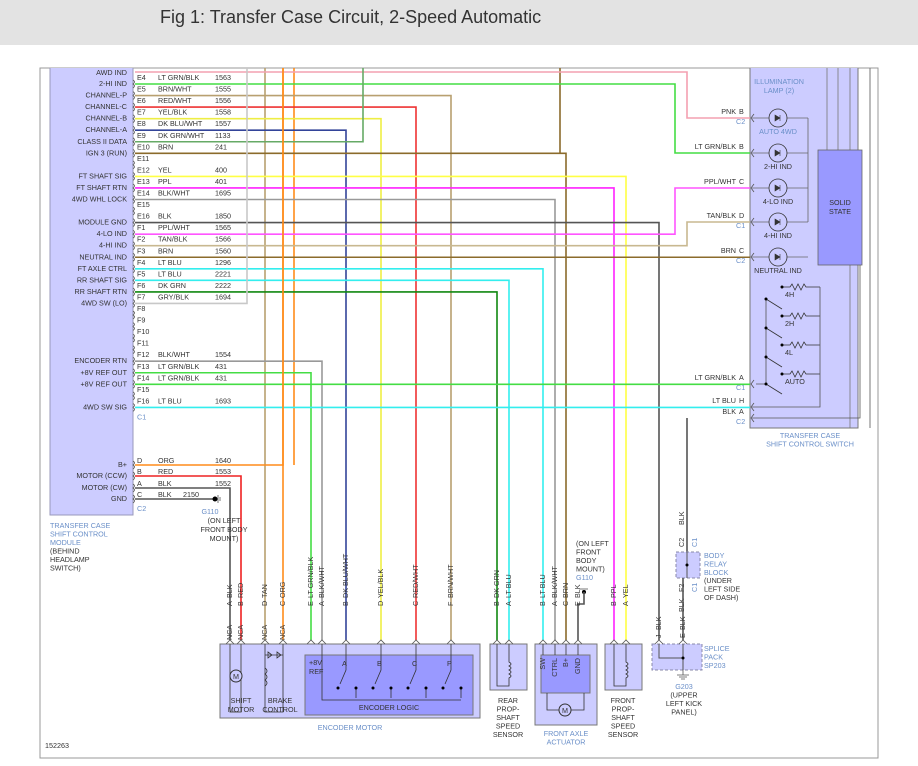  I want to click on module-pin-function: IGN 3 (RUN), so click(106, 152).